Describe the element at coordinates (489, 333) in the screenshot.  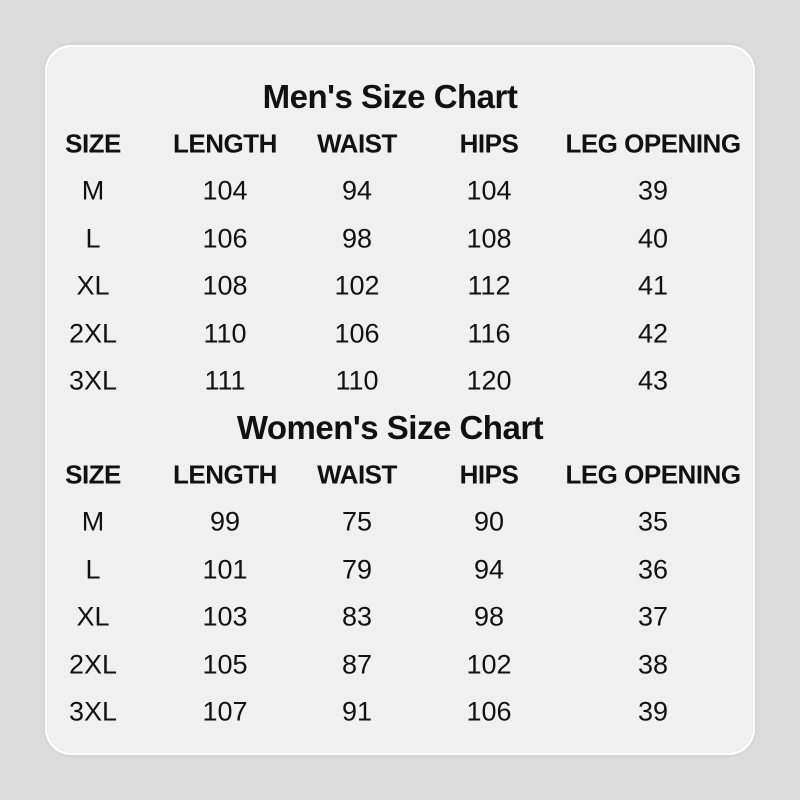
I see `table-cell: 116` at that location.